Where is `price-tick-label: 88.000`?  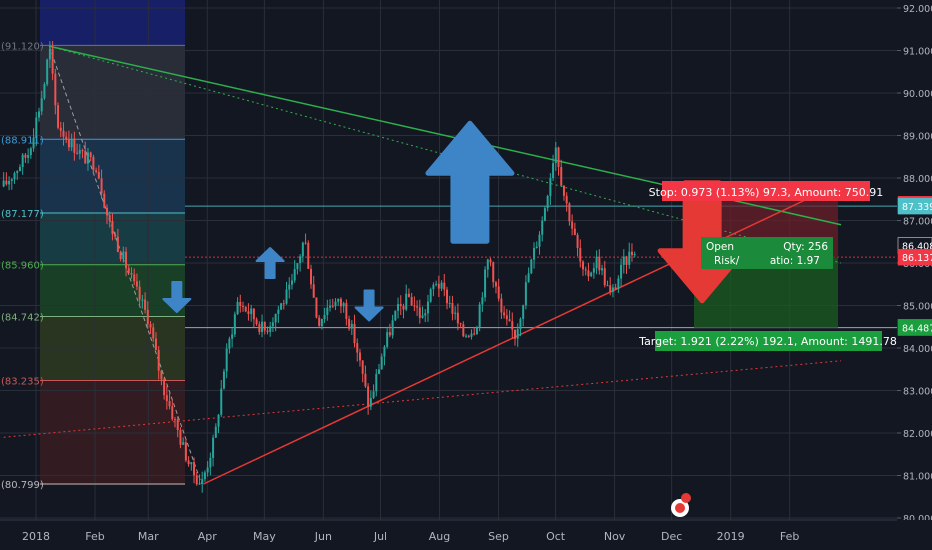
price-tick-label: 88.000 is located at coordinates (917, 179).